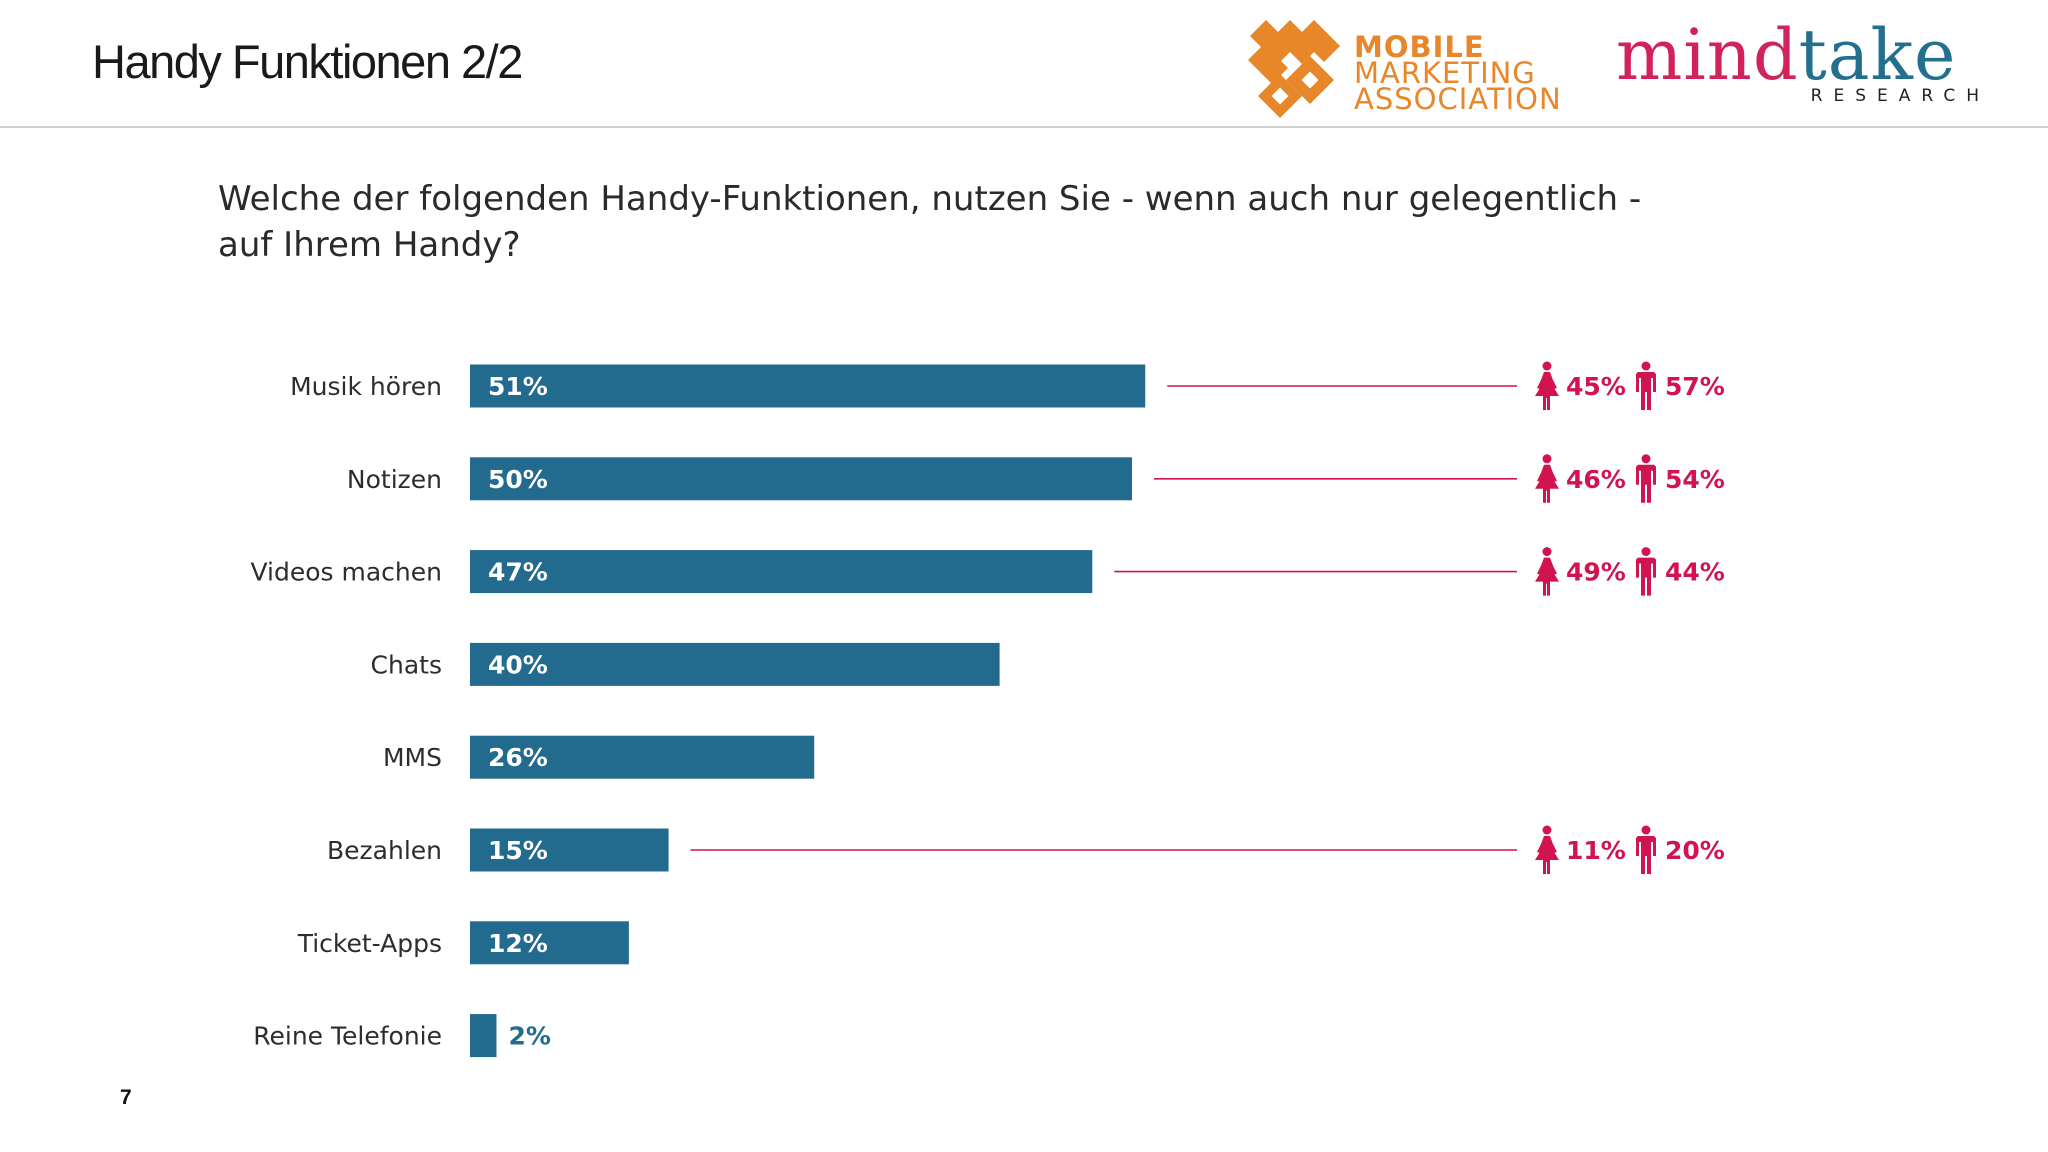  I want to click on category-label: Ticket-Apps, so click(369, 943).